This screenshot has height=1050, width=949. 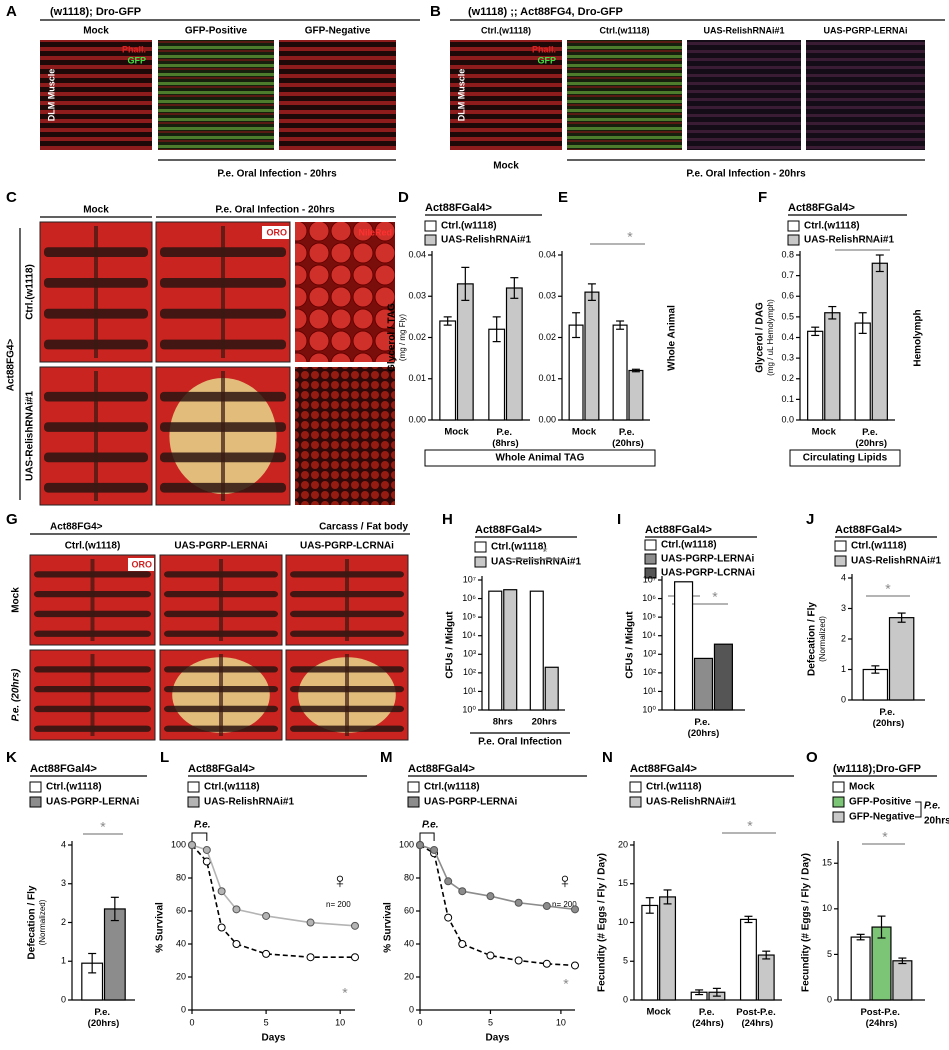 What do you see at coordinates (191, 1022) in the screenshot?
I see `x-tick-label: 0` at bounding box center [191, 1022].